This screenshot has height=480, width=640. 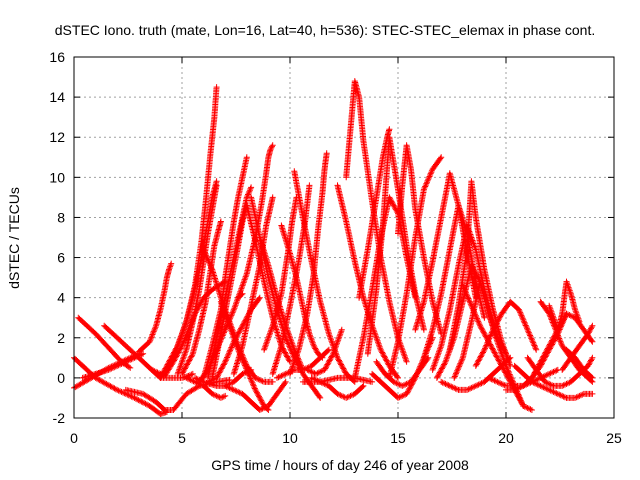 I want to click on x-axis-title: GPS time / hours of day 246 of year 2008, so click(x=340, y=465).